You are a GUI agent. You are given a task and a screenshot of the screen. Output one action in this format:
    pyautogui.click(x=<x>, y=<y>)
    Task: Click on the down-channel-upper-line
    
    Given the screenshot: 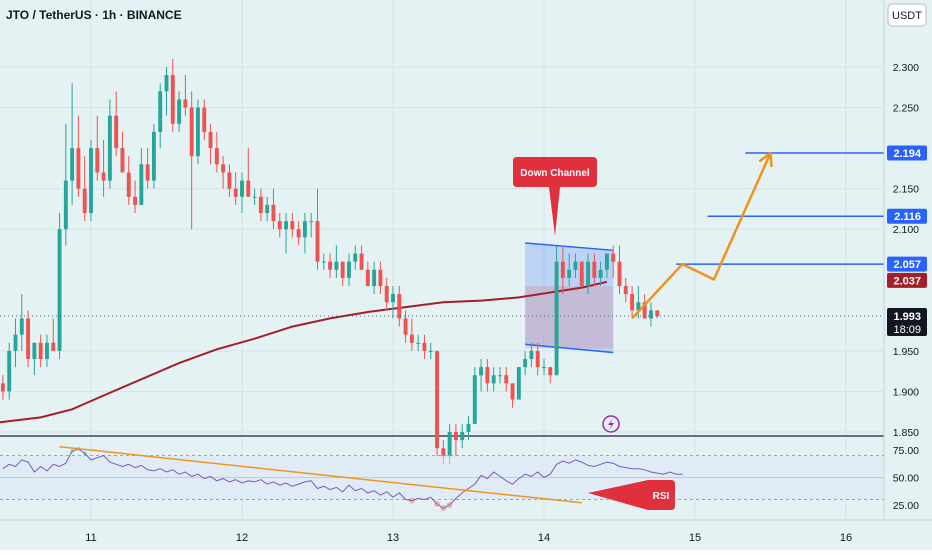 What is the action you would take?
    pyautogui.click(x=569, y=247)
    